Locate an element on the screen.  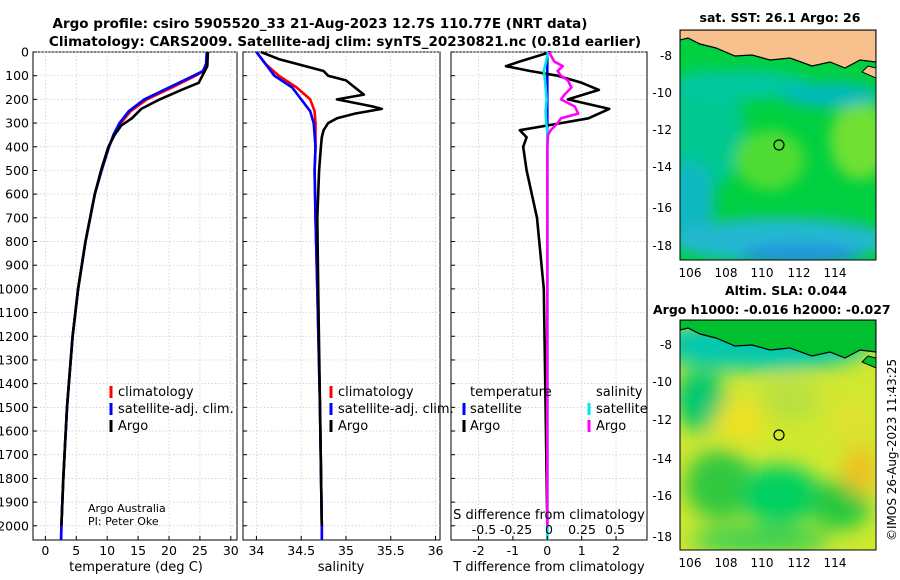
sst-map-frame is located at coordinates (778, 145).